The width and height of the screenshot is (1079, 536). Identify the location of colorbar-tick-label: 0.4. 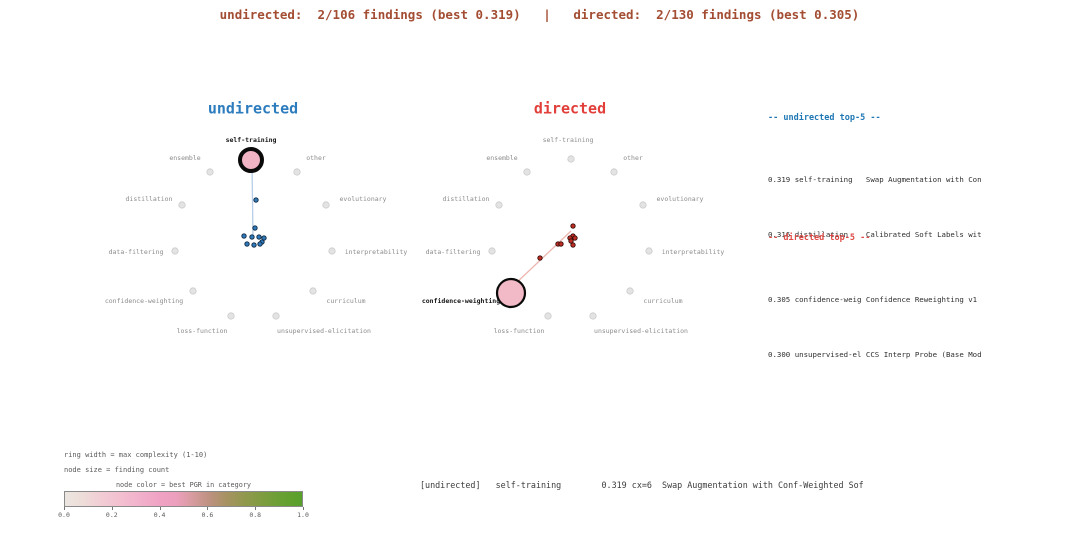
(159, 515).